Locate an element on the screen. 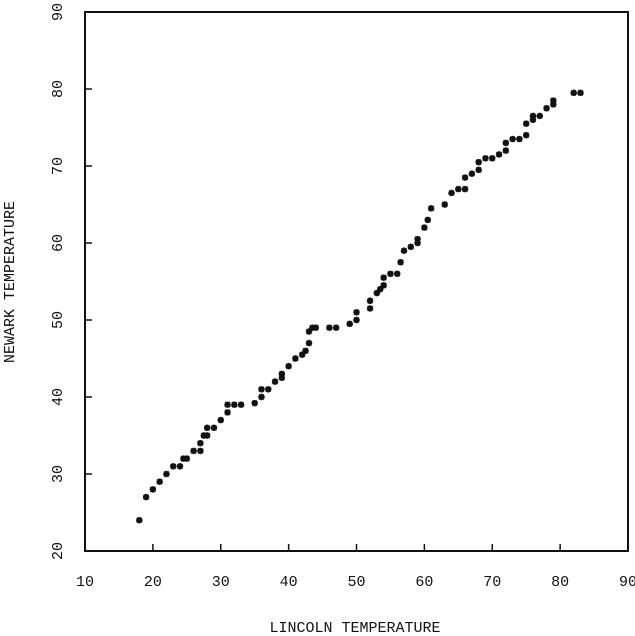 The width and height of the screenshot is (635, 636). y-tick-label: 80 is located at coordinates (58, 89).